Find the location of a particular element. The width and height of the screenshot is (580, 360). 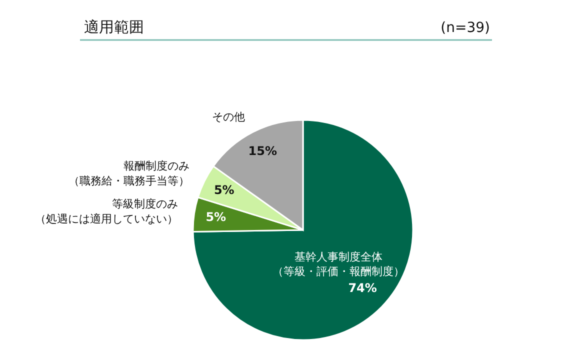

annotation: (n=39) is located at coordinates (465, 28).